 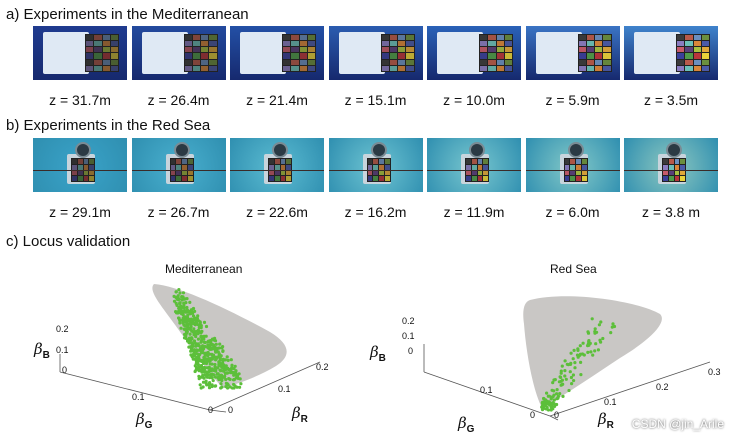 What do you see at coordinates (693, 53) in the screenshot?
I see `color-checker` at bounding box center [693, 53].